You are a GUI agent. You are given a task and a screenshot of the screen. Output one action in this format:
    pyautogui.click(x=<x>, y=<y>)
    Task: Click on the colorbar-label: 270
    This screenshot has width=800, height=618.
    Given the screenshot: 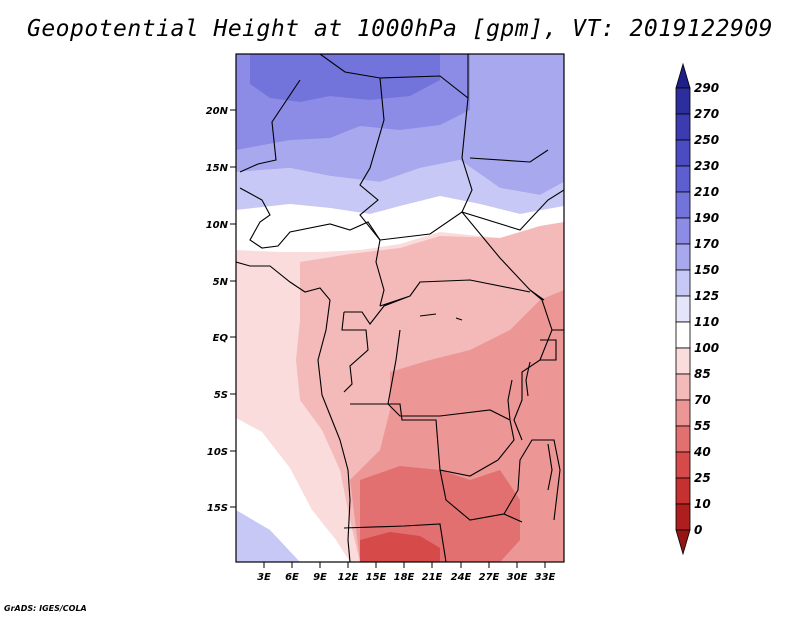 What is the action you would take?
    pyautogui.click(x=706, y=114)
    